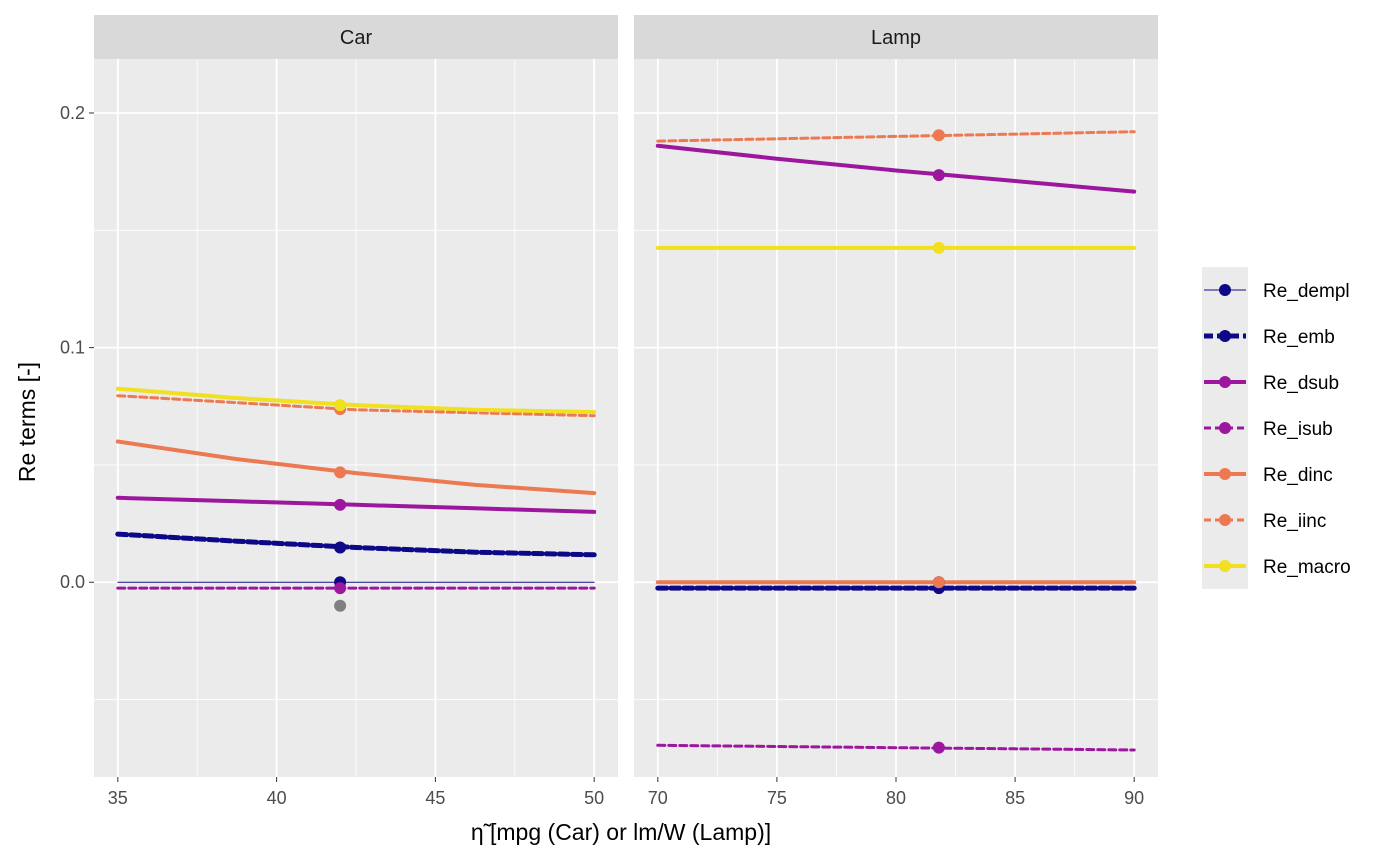  What do you see at coordinates (938, 135) in the screenshot?
I see `series-point-re-iinc` at bounding box center [938, 135].